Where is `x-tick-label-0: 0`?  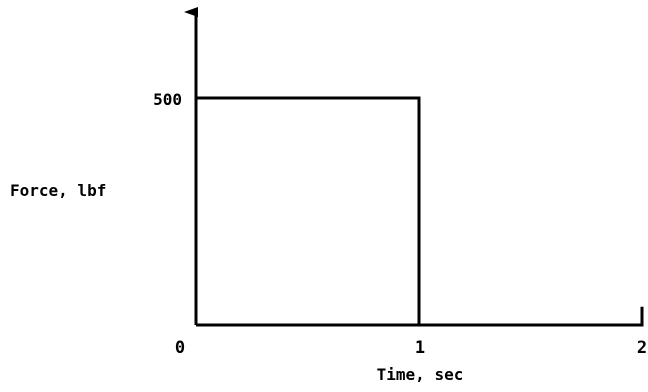
x-tick-label-0: 0 is located at coordinates (180, 348).